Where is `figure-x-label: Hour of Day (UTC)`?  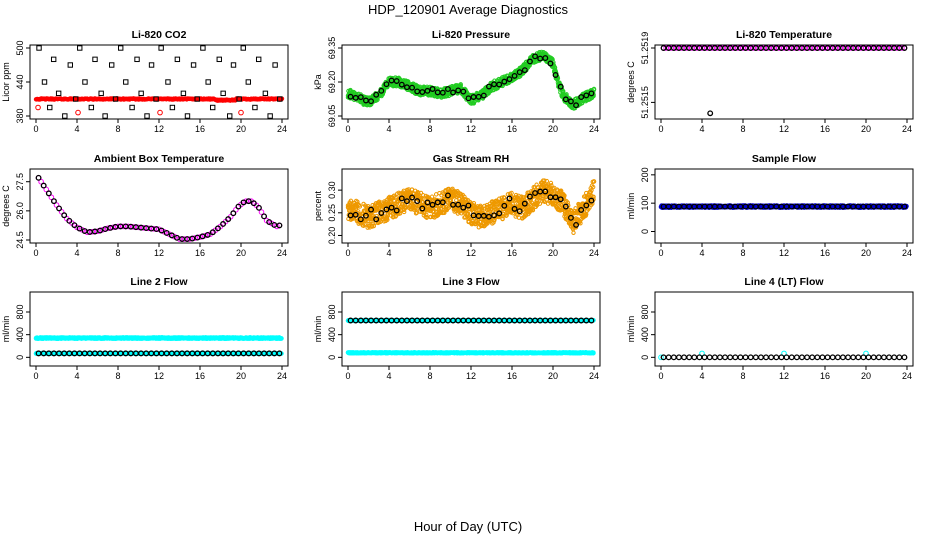
figure-x-label: Hour of Day (UTC) is located at coordinates (468, 526).